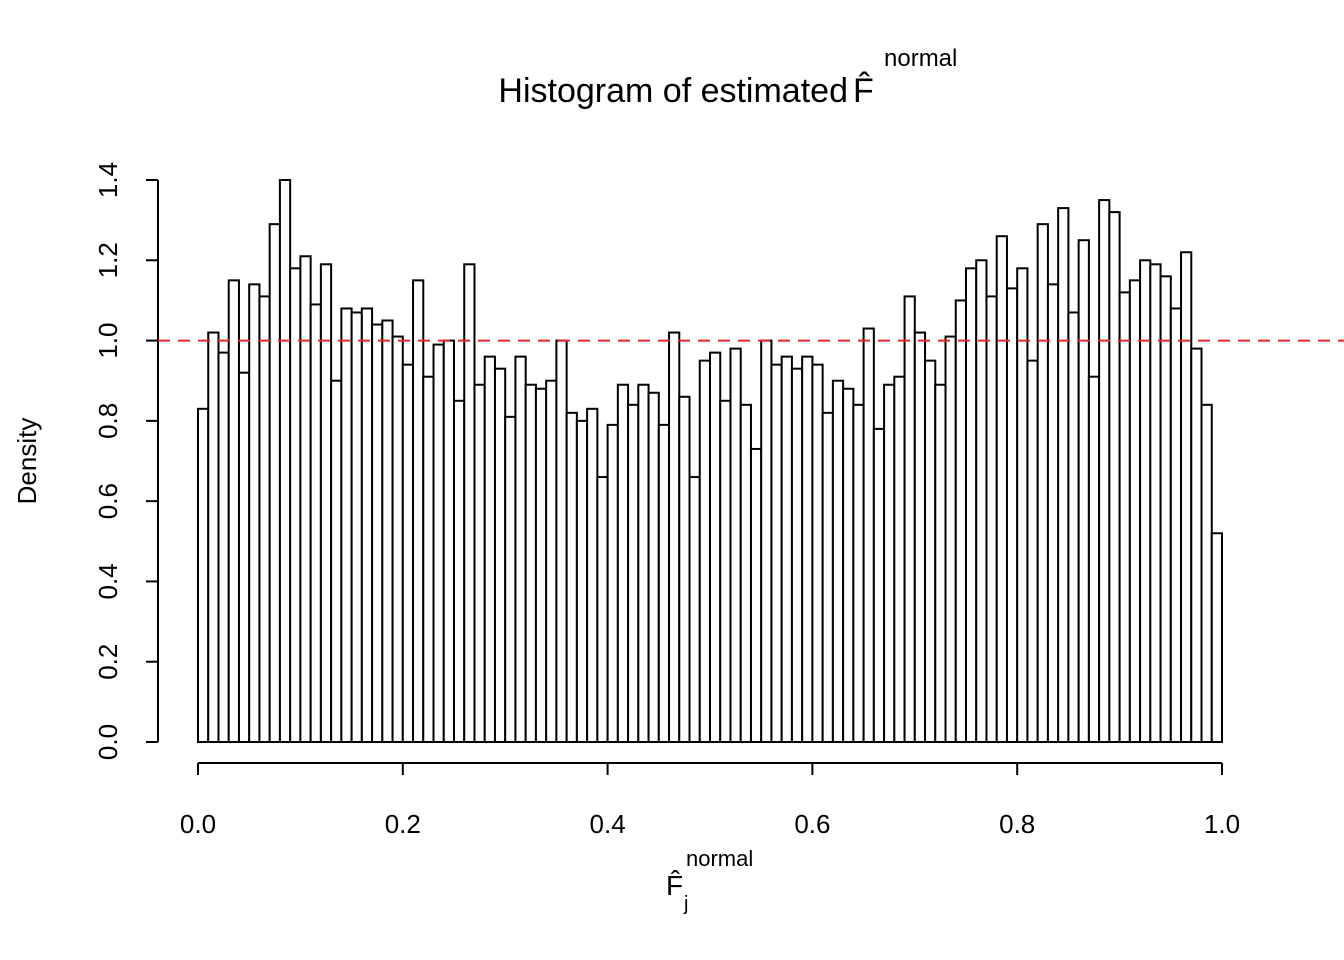  I want to click on x-tick-label: 0.2, so click(403, 824).